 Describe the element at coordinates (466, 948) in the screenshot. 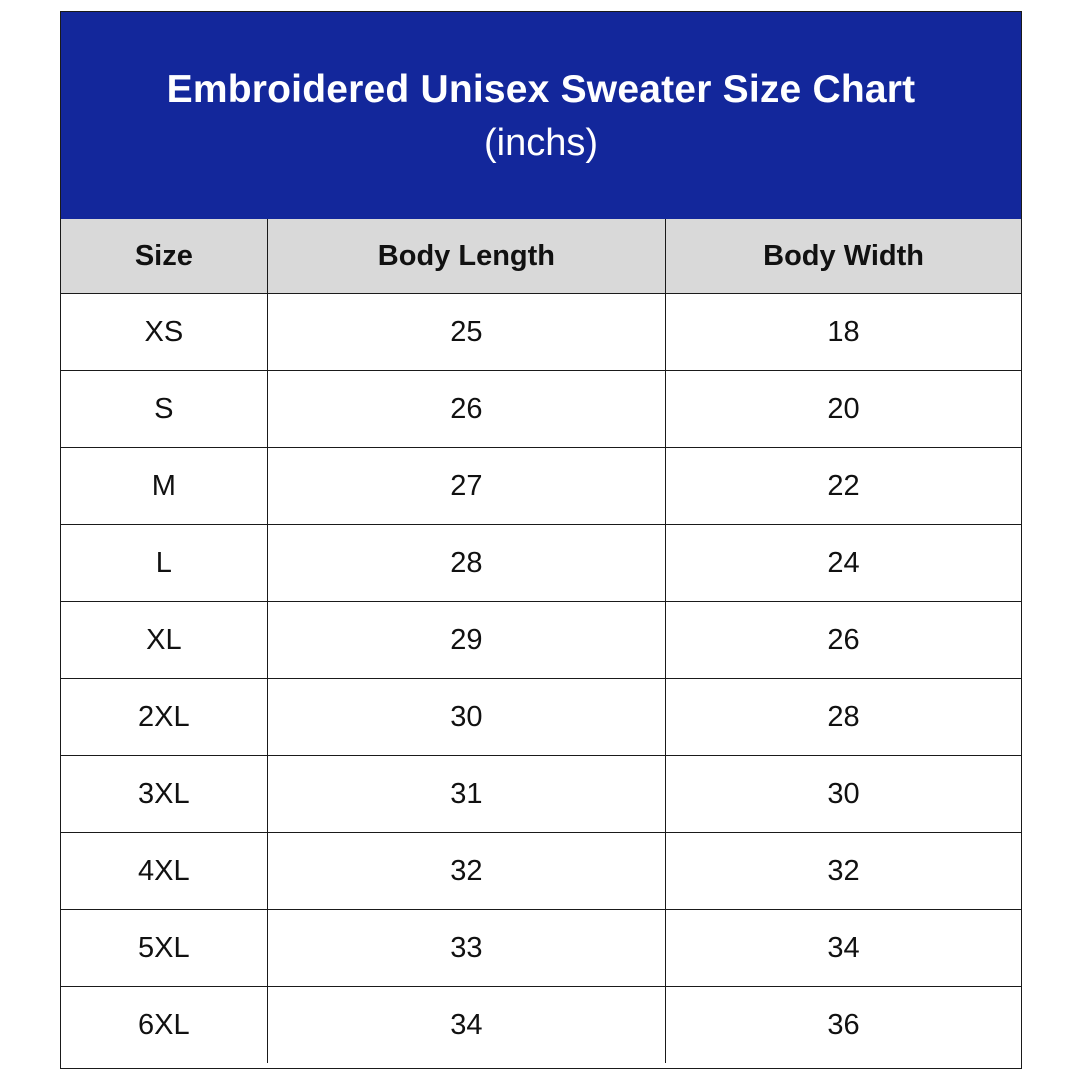

I see `body-length-cell: 33` at that location.